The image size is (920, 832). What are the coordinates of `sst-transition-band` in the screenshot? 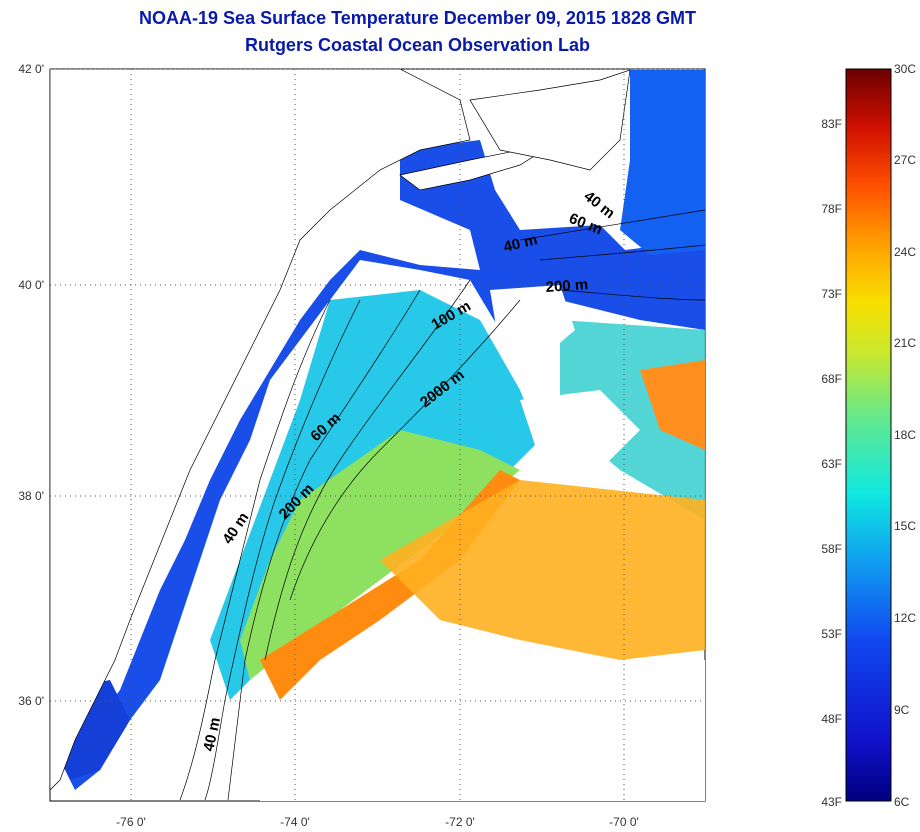 It's located at (380, 555).